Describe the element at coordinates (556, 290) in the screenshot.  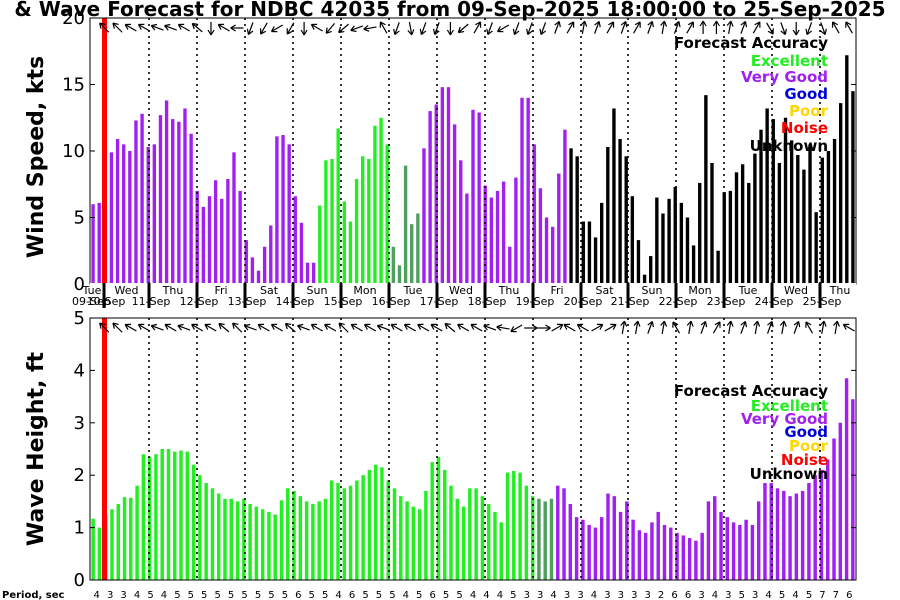
I see `day-name: Fri` at that location.